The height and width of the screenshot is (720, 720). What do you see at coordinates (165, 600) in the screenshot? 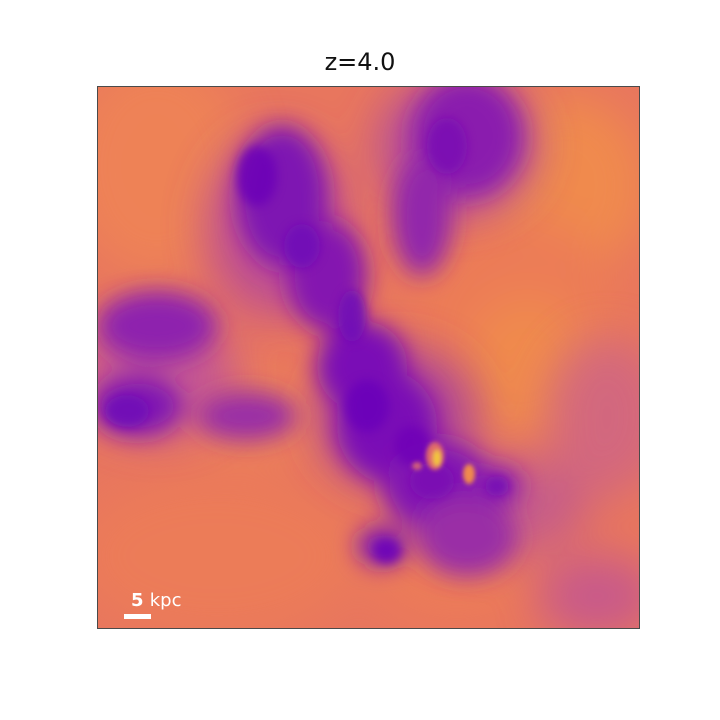
I see `scale-bar-unit-text: kpc` at bounding box center [165, 600].